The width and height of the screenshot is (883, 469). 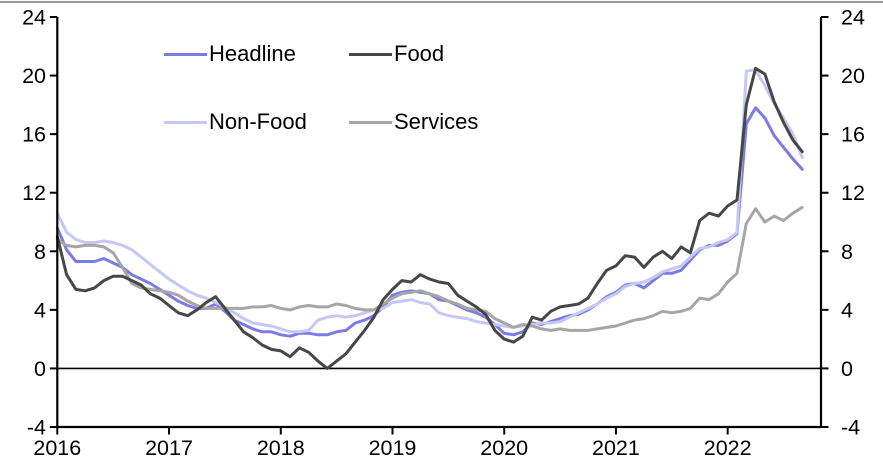 What do you see at coordinates (850, 428) in the screenshot?
I see `y-axis-label-right: -4` at bounding box center [850, 428].